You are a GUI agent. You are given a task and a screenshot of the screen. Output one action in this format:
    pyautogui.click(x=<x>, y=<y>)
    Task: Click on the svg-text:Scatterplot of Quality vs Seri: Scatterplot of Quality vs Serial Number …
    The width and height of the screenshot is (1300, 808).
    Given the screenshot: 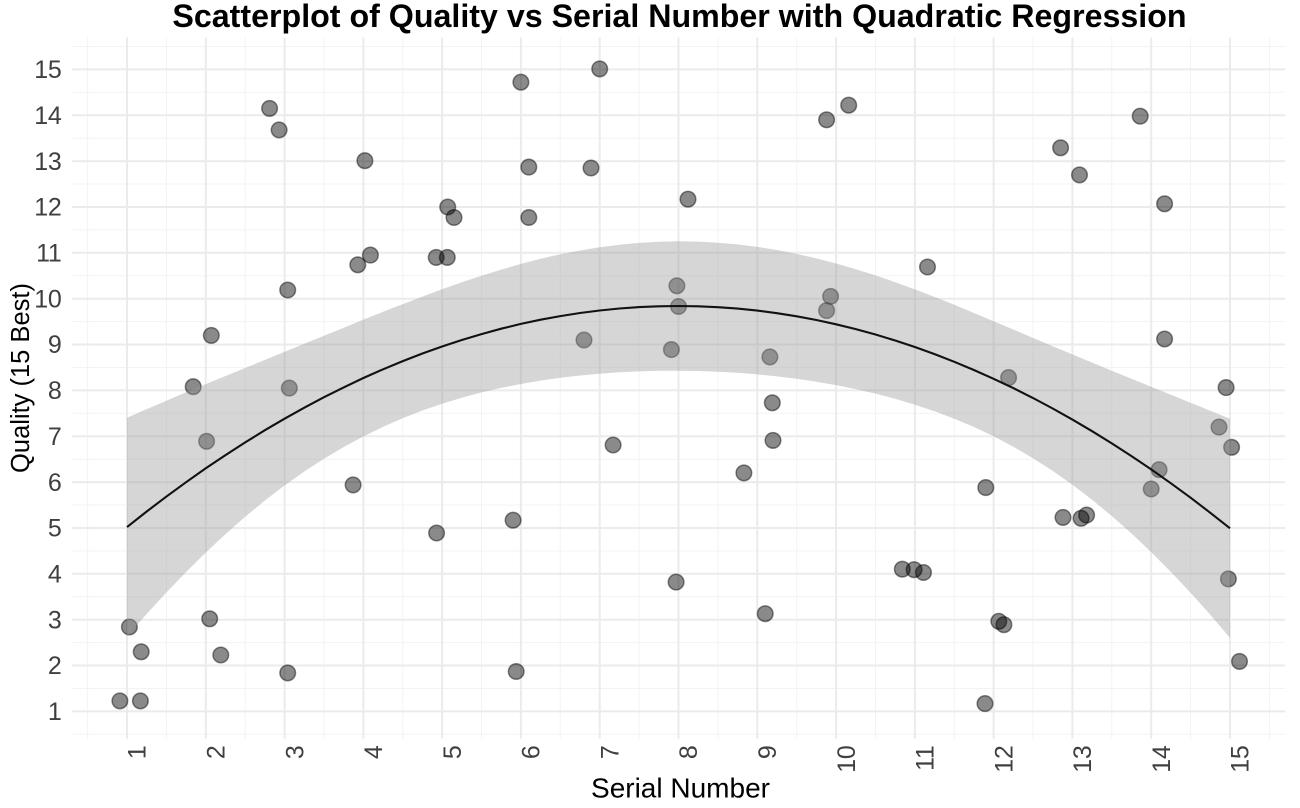 What is the action you would take?
    pyautogui.click(x=679, y=17)
    